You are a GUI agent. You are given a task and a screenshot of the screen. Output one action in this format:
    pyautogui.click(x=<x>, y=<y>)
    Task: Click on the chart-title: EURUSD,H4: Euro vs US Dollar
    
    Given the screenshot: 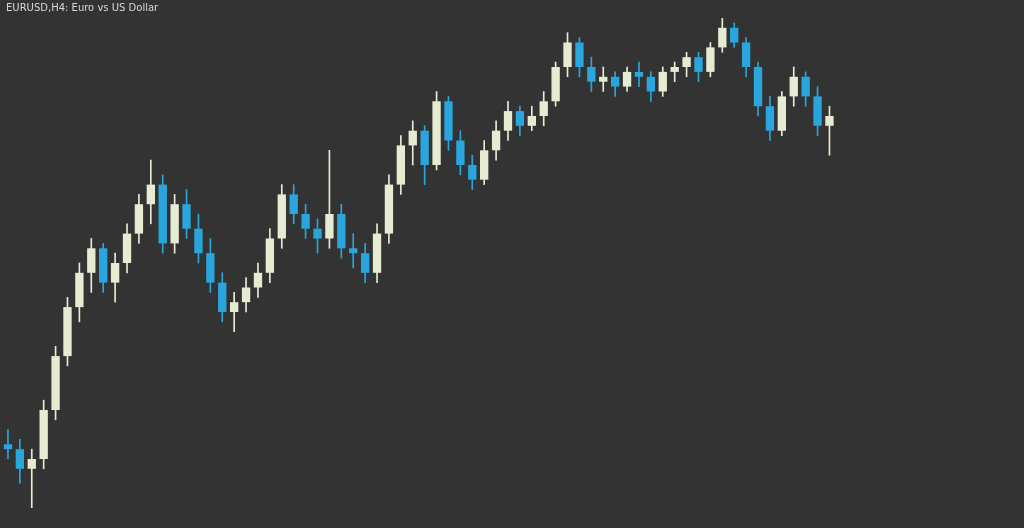 What is the action you would take?
    pyautogui.click(x=82, y=7)
    